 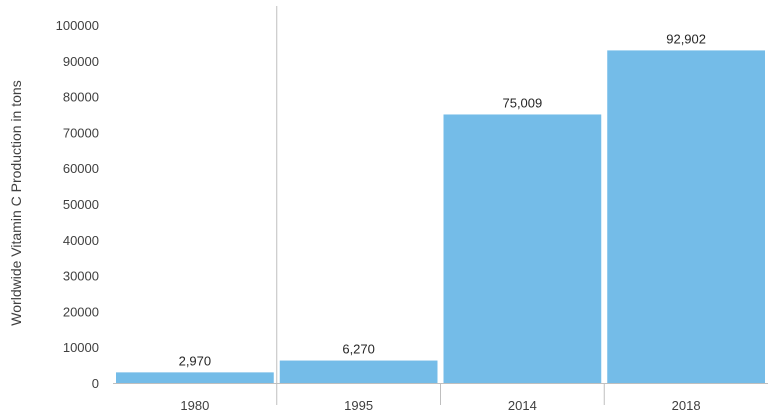 I want to click on y-tick-label: 10000, so click(x=81, y=347).